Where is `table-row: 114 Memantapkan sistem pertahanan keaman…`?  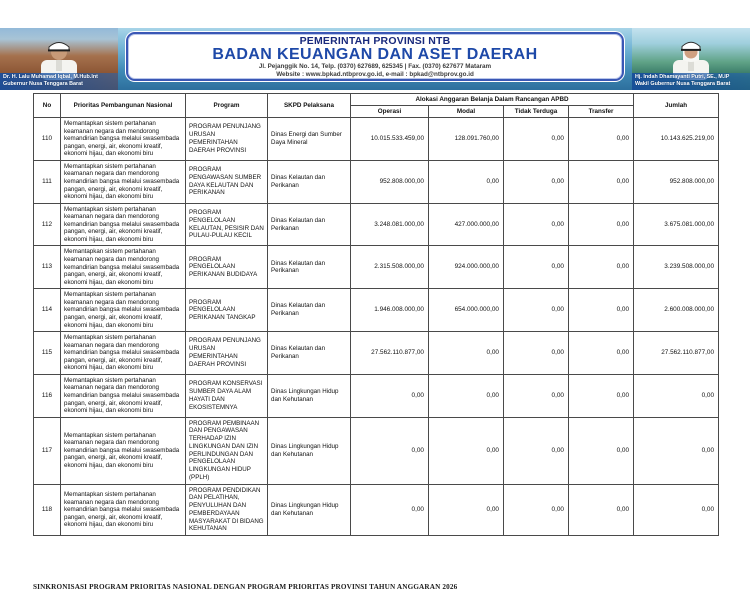
table-row: 114 Memantapkan sistem pertahanan keaman… is located at coordinates (376, 310).